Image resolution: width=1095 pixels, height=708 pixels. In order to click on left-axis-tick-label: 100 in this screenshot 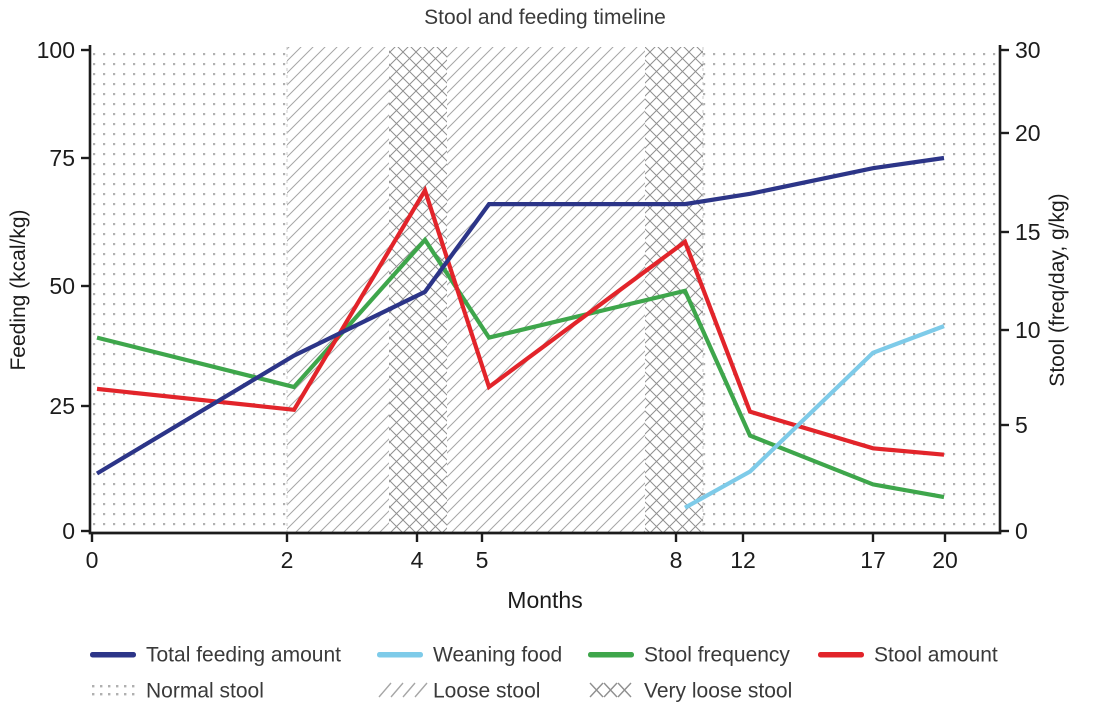, I will do `click(56, 50)`.